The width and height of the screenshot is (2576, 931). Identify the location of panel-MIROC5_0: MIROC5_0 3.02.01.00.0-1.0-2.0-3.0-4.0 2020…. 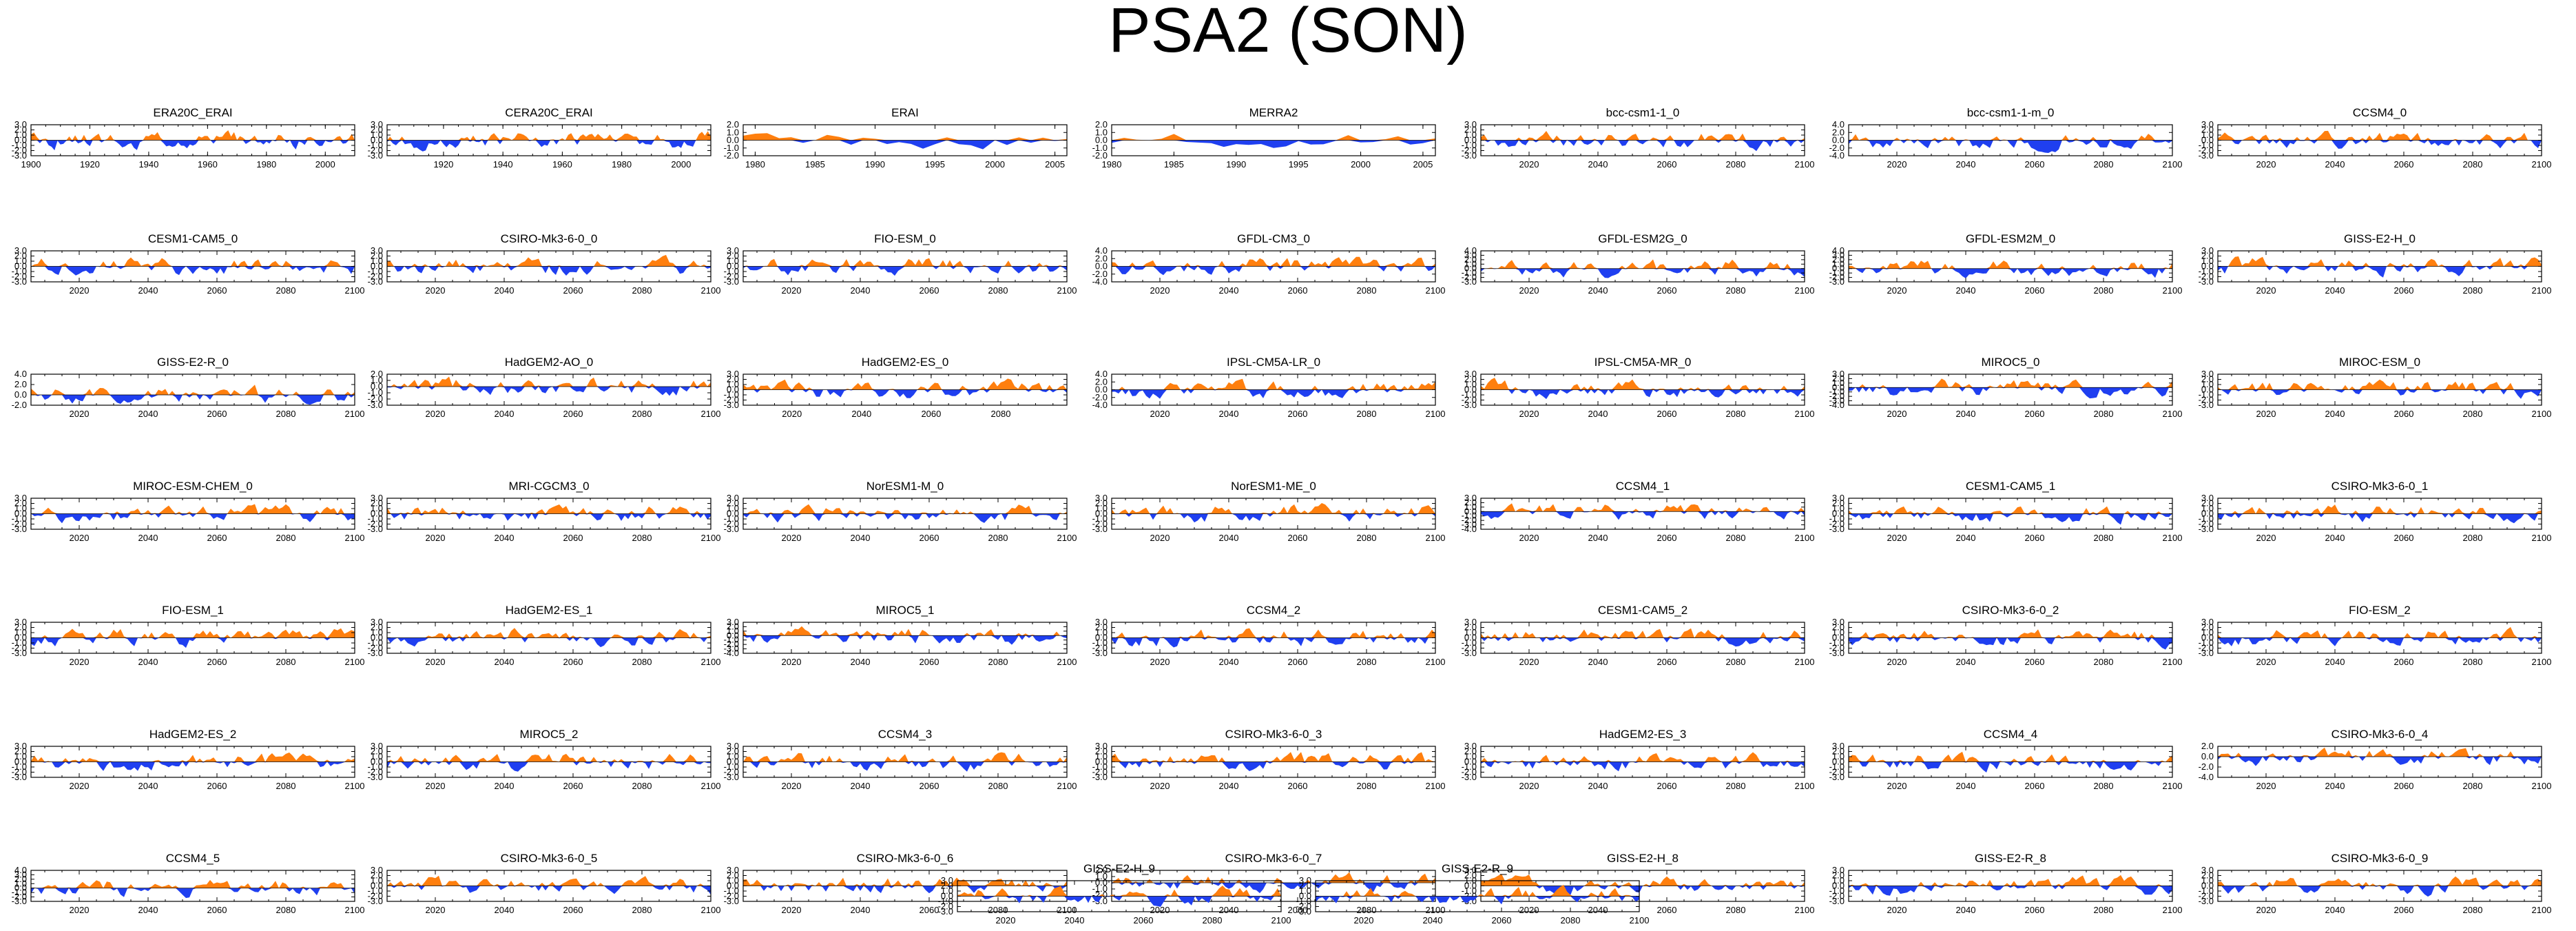
(2006, 387).